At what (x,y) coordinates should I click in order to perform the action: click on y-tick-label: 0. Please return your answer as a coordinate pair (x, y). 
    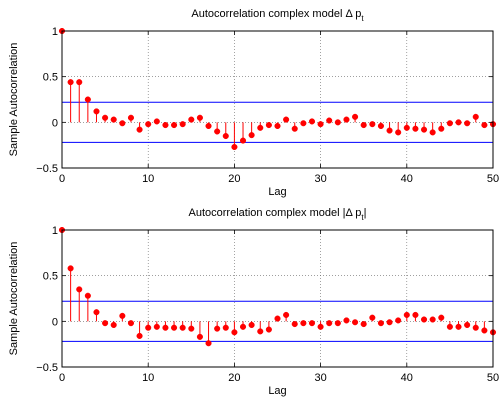
    Looking at the image, I should click on (55, 123).